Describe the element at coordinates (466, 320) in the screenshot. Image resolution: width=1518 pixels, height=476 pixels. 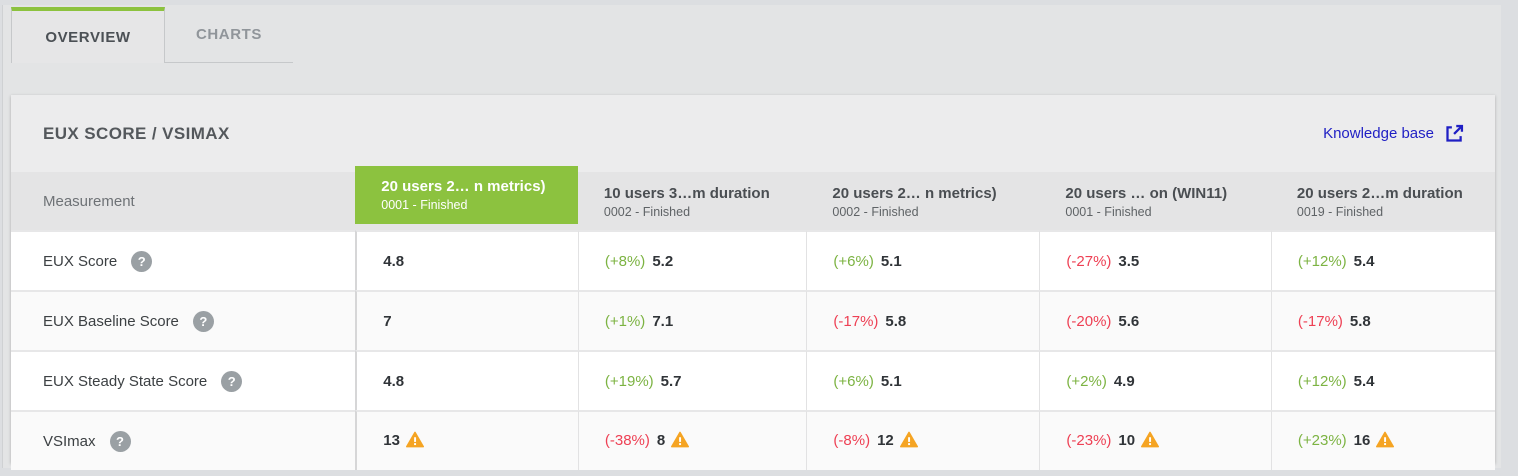
I see `value-cell: 7` at that location.